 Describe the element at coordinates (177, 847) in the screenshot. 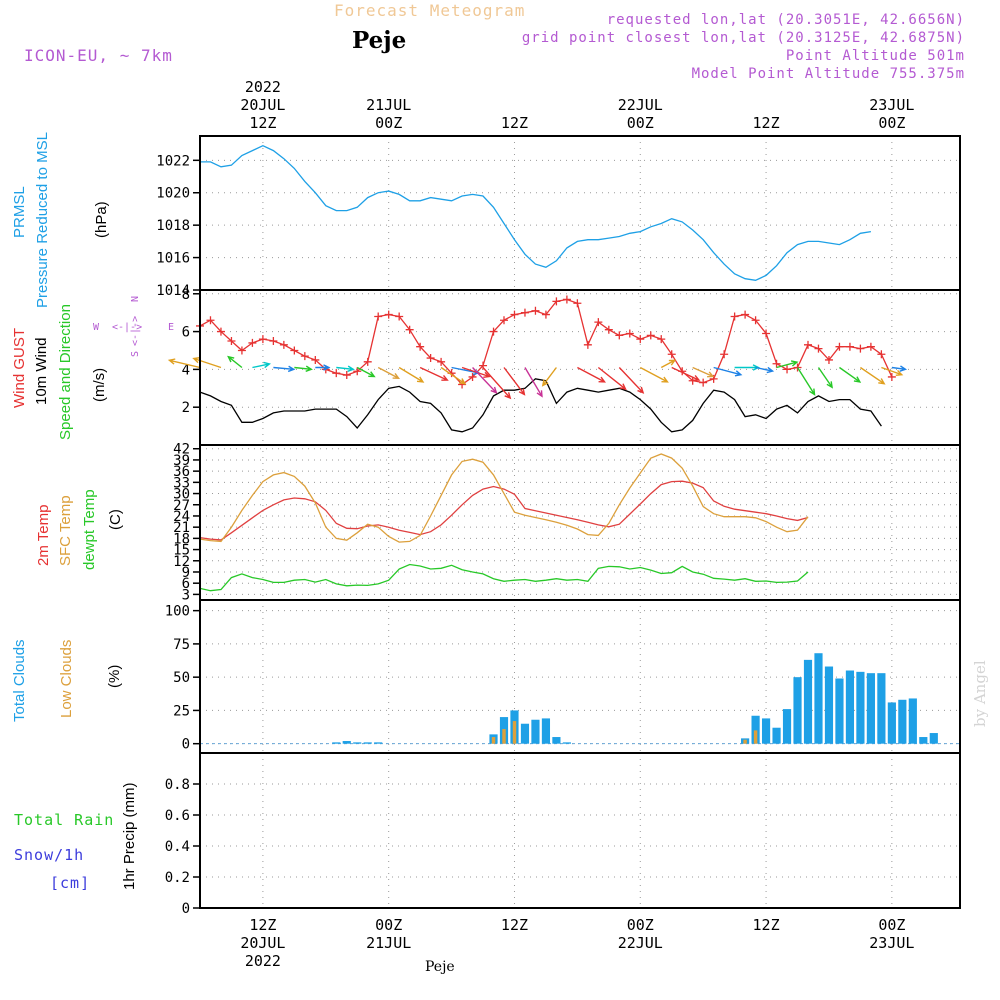

I see `y-tick-label: 0.4` at that location.